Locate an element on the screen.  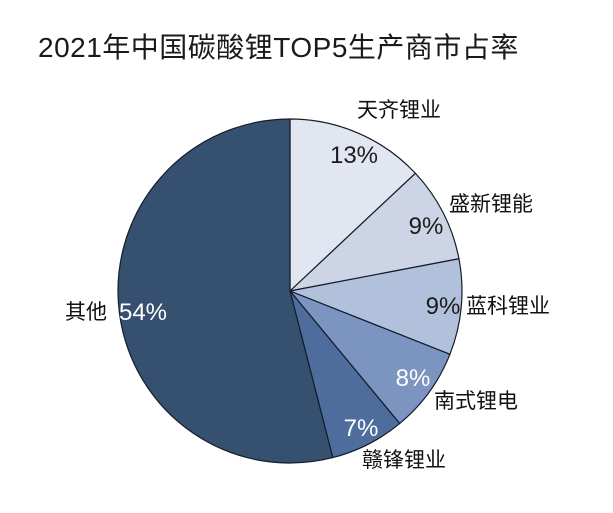
slice-percent-ganfeng-lithium: 7% is located at coordinates (361, 428).